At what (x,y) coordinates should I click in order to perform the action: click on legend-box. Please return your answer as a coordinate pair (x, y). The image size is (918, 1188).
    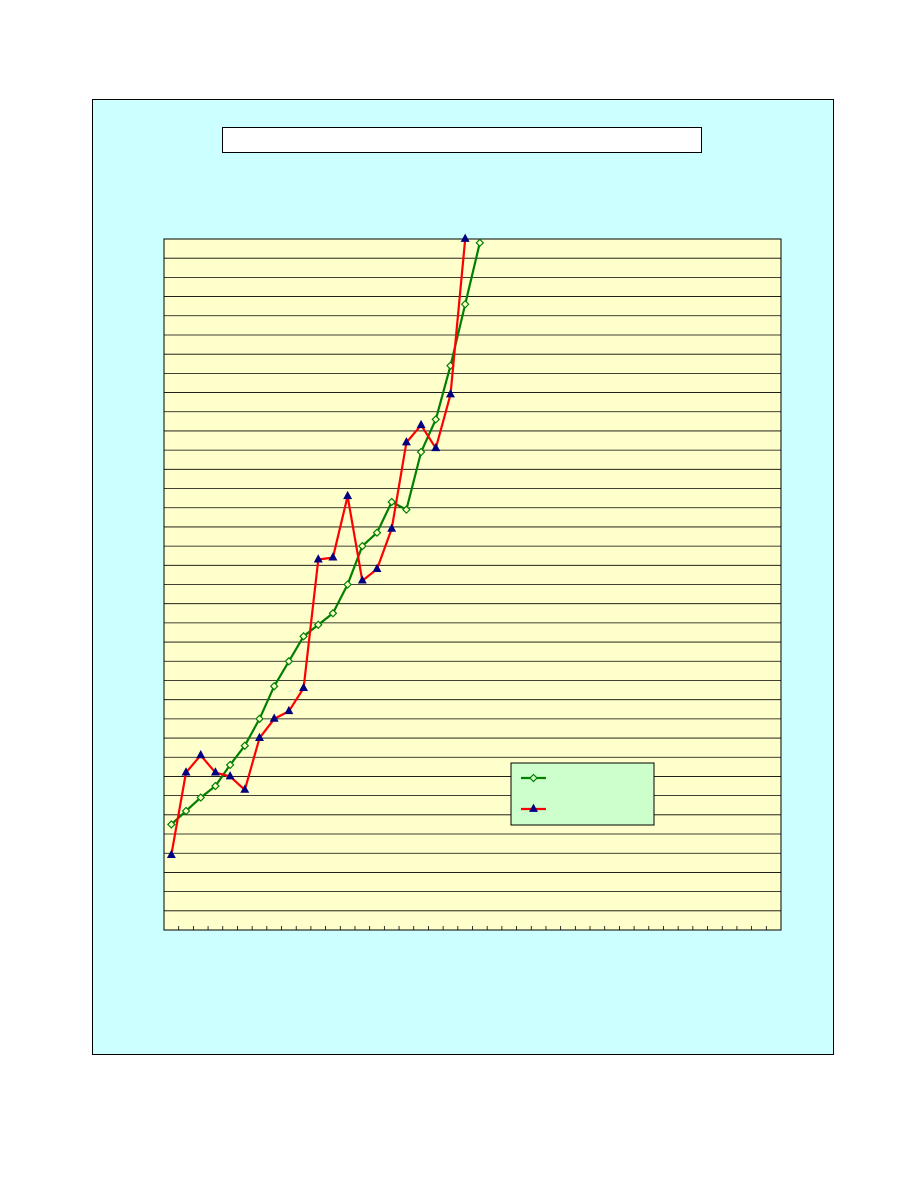
    Looking at the image, I should click on (582, 794).